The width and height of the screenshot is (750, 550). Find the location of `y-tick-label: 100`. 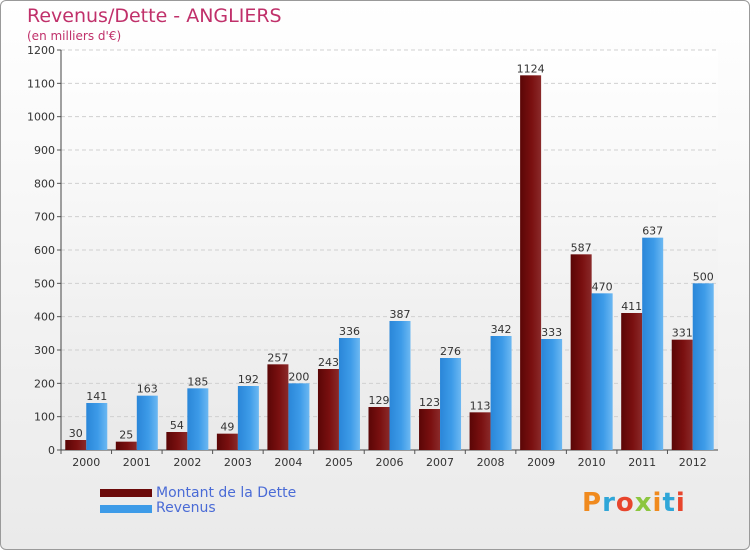

y-tick-label: 100 is located at coordinates (44, 417).